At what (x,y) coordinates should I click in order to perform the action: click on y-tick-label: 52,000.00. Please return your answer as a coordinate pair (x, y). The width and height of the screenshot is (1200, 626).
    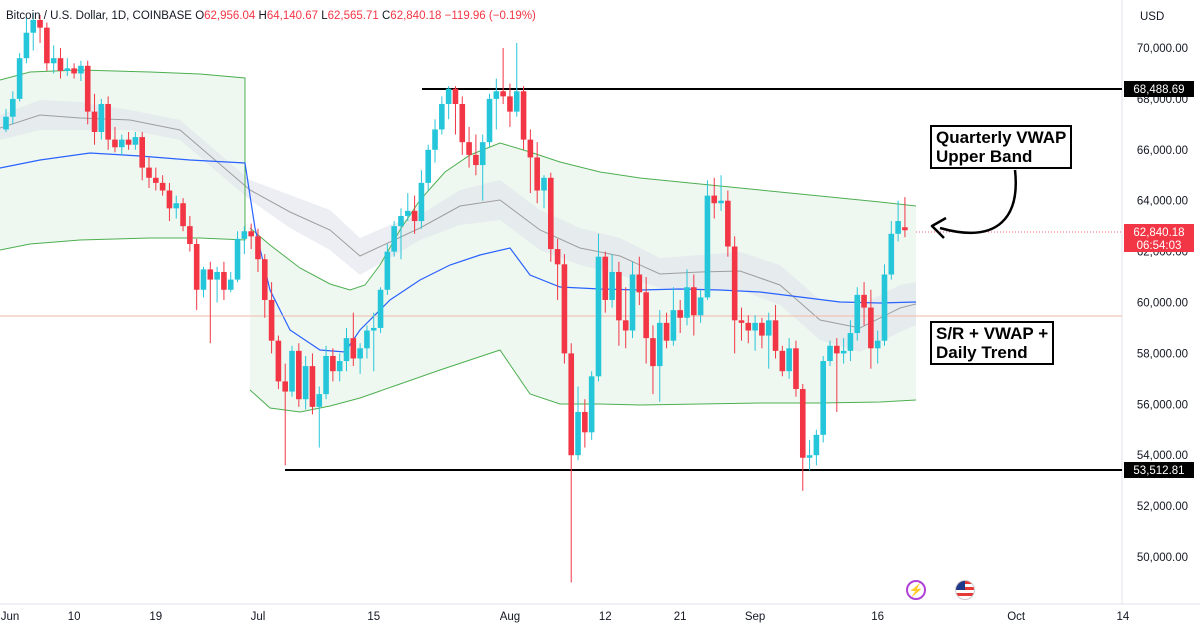
    Looking at the image, I should click on (1162, 507).